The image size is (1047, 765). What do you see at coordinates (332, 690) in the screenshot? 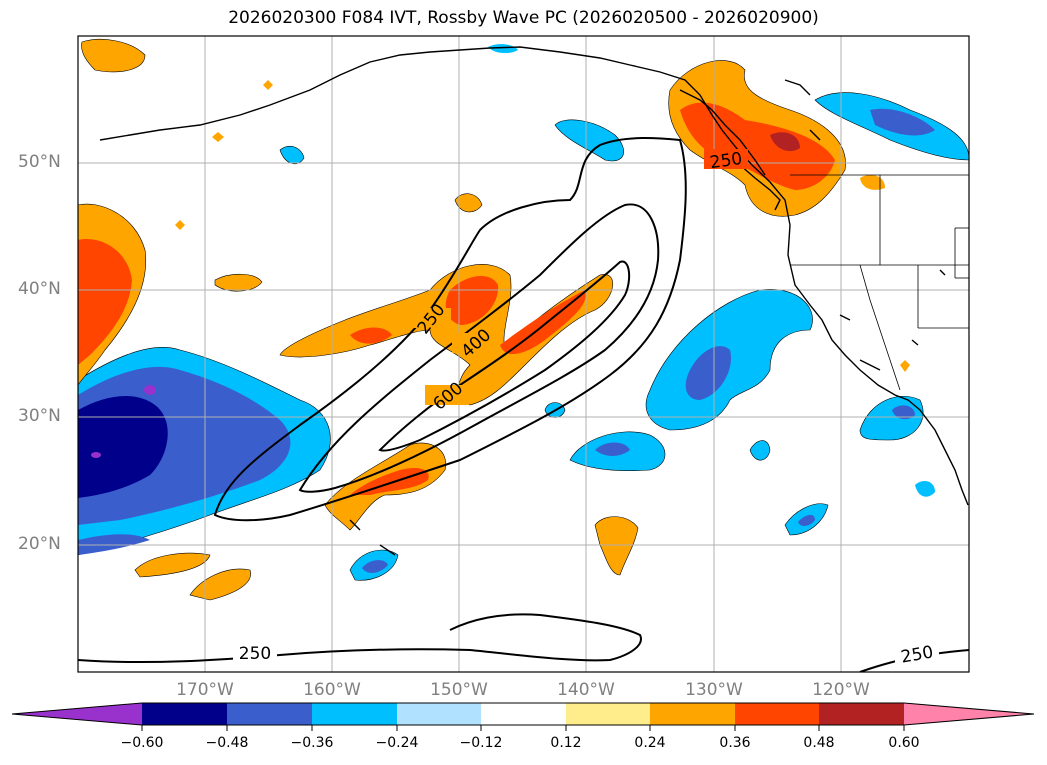
I see `lon-label: 160°W` at bounding box center [332, 690].